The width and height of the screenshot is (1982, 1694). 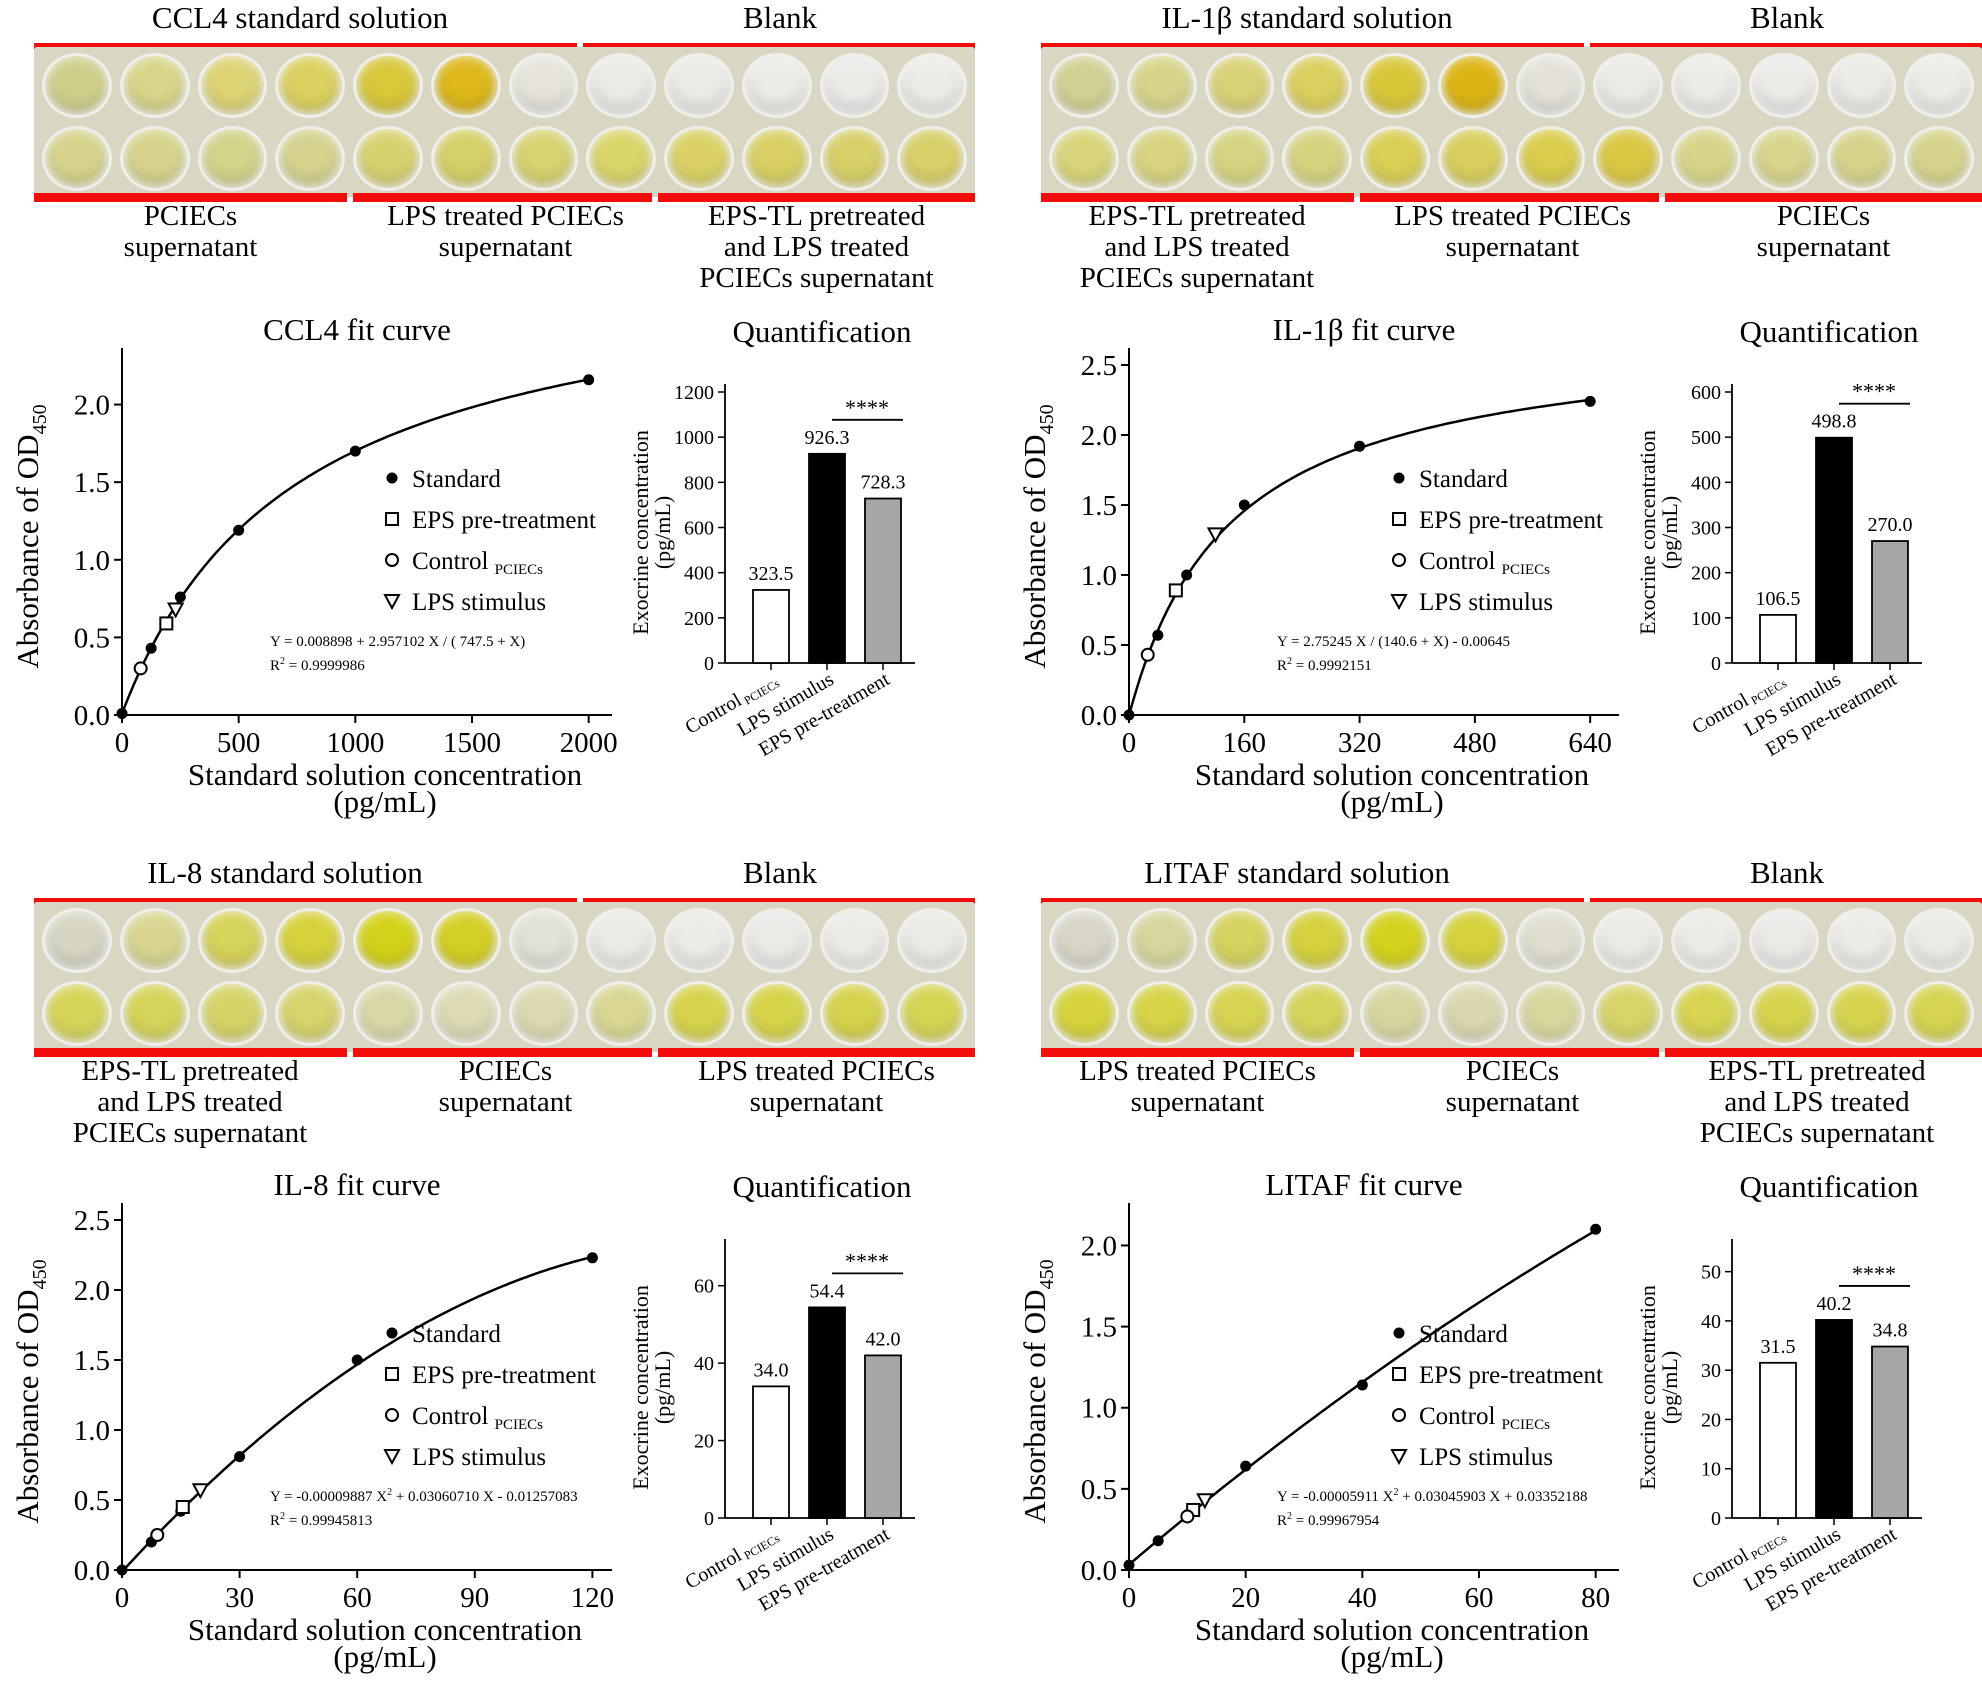 What do you see at coordinates (883, 483) in the screenshot?
I see `bar-value-label: 728.3` at bounding box center [883, 483].